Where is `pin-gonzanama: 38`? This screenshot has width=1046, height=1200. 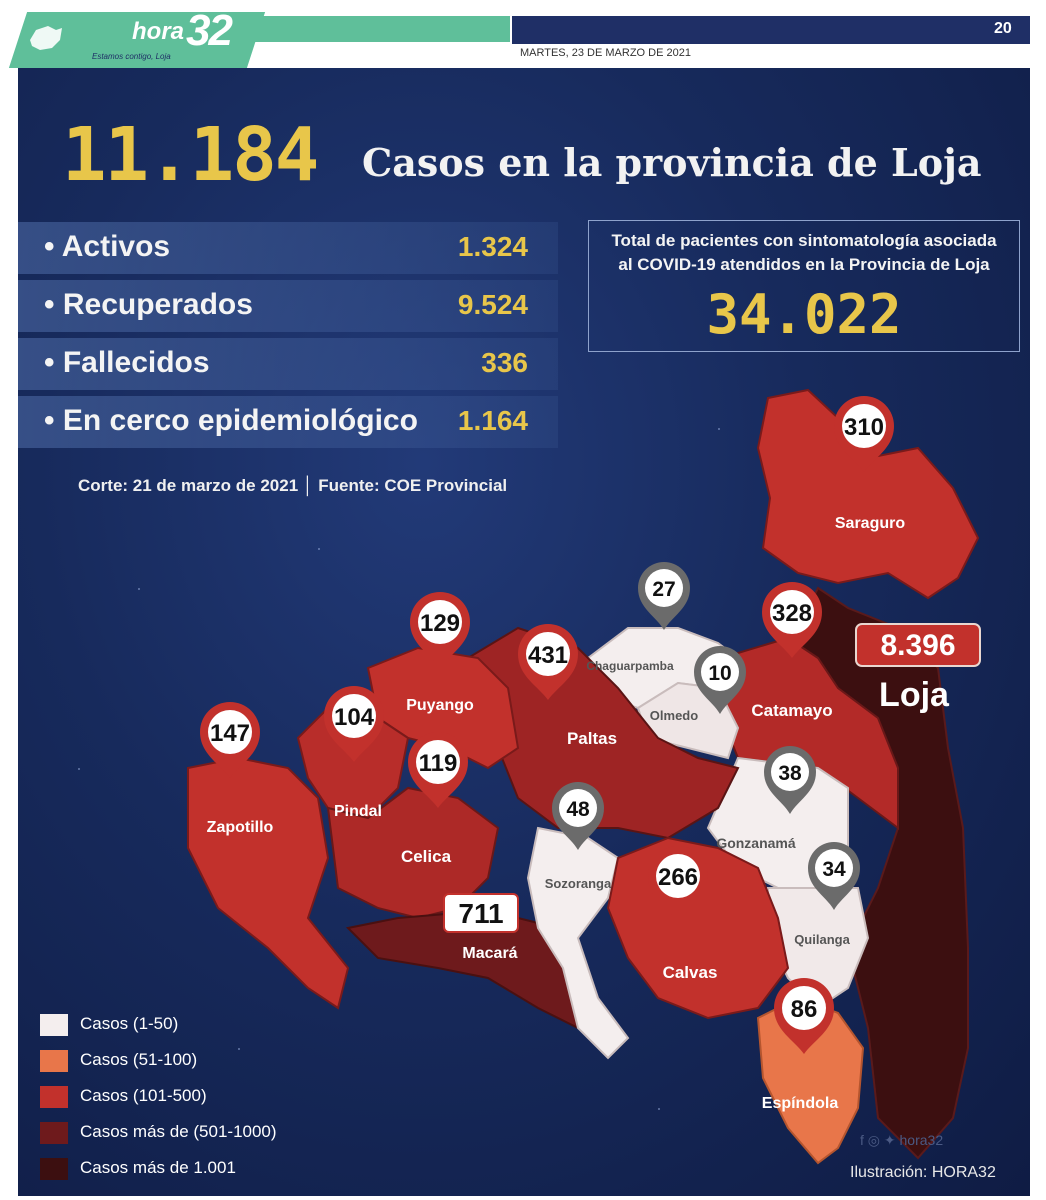 pin-gonzanama: 38 is located at coordinates (790, 780).